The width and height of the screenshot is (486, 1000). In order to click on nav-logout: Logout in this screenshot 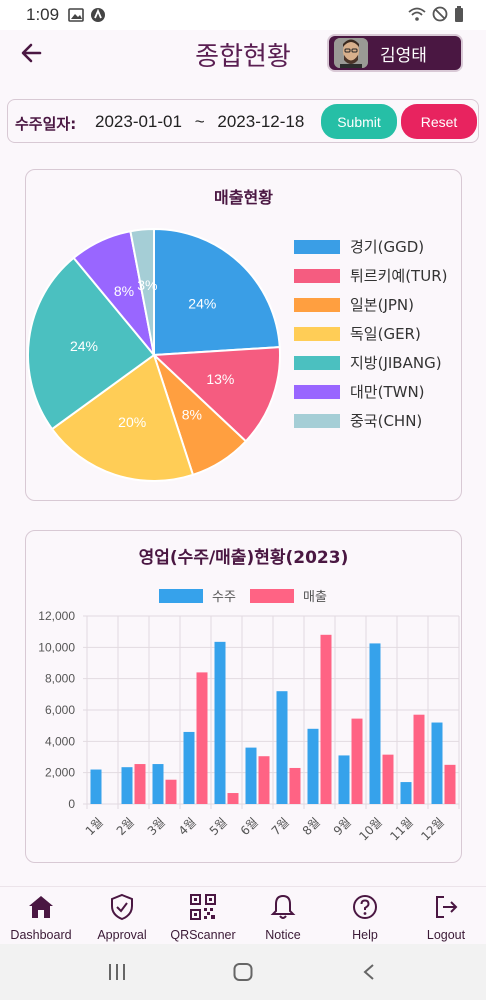, I will do `click(443, 916)`.